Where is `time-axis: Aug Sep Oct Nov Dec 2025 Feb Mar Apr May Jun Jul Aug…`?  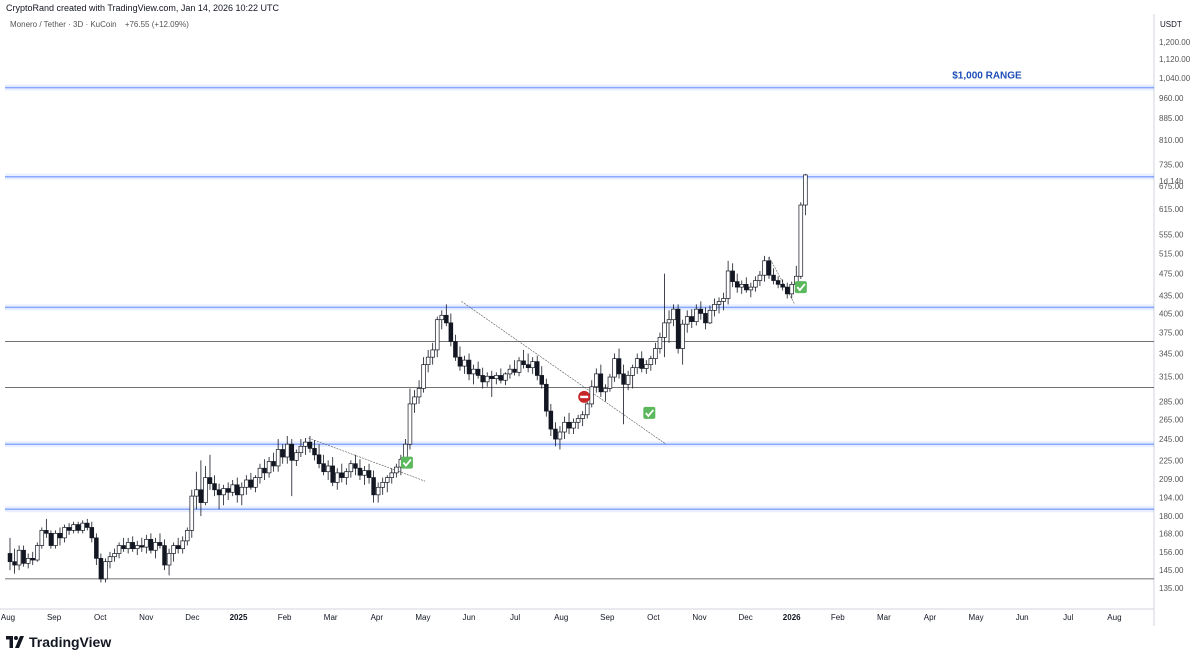 time-axis: Aug Sep Oct Nov Dec 2025 Feb Mar Apr May Jun Jul Aug… is located at coordinates (561, 617).